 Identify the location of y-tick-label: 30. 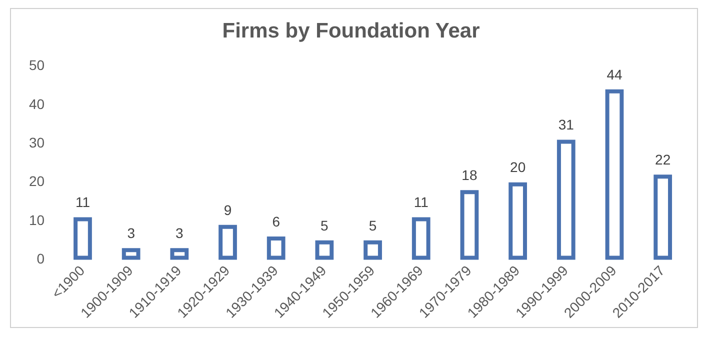
(36, 142).